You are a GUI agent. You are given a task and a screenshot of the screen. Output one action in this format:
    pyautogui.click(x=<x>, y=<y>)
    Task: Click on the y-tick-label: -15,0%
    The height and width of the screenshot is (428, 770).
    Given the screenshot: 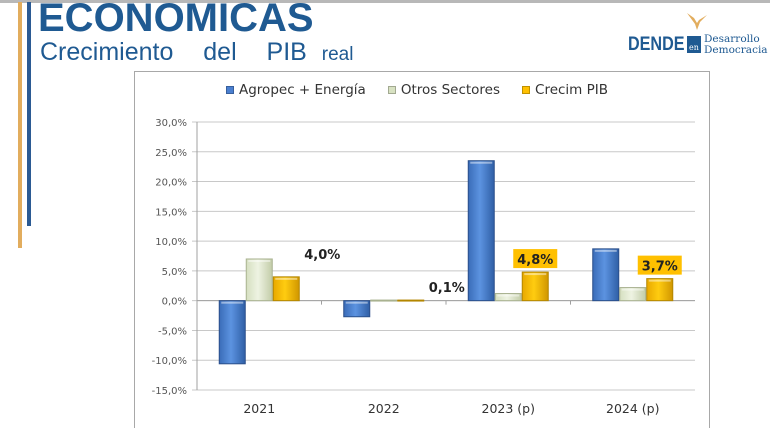 What is the action you would take?
    pyautogui.click(x=169, y=391)
    